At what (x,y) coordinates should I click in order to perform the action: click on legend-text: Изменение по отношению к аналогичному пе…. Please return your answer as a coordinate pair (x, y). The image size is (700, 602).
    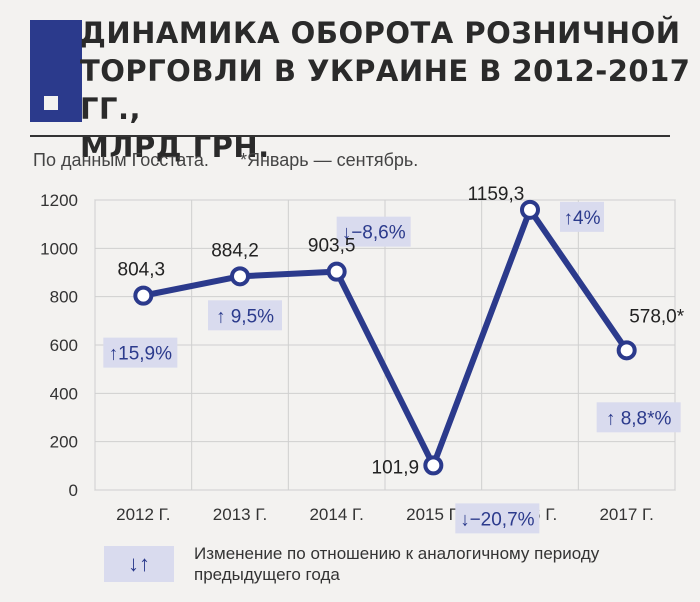
    Looking at the image, I should click on (397, 564).